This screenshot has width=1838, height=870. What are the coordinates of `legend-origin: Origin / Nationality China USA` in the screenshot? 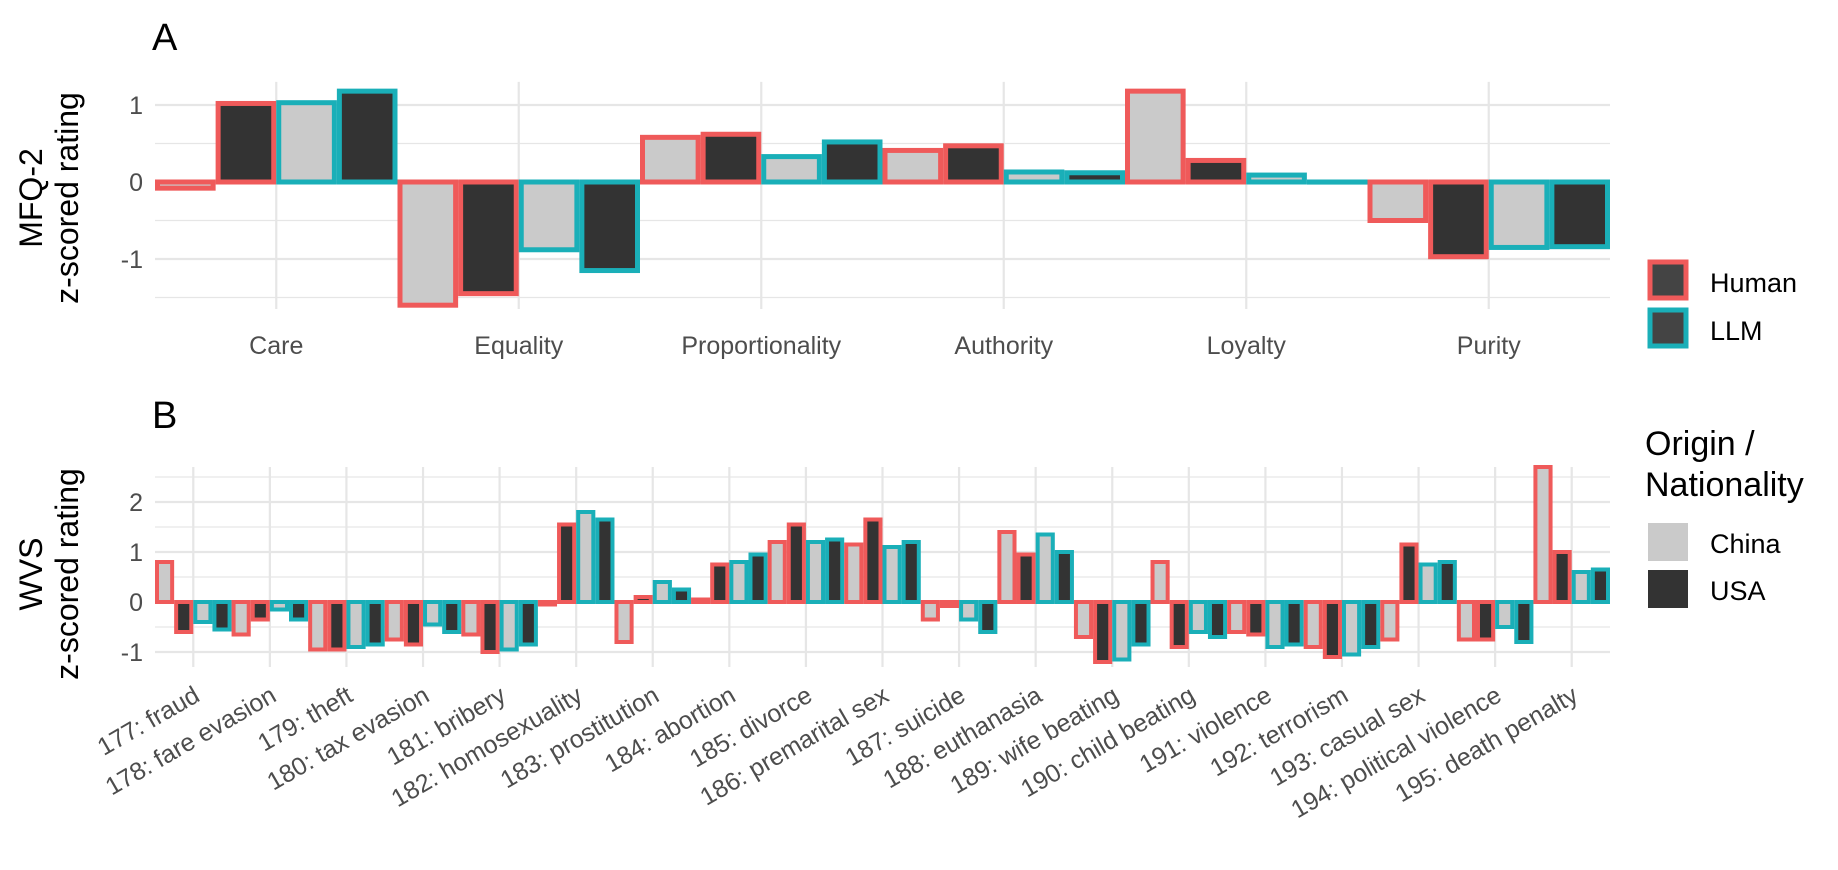 It's located at (1724, 516).